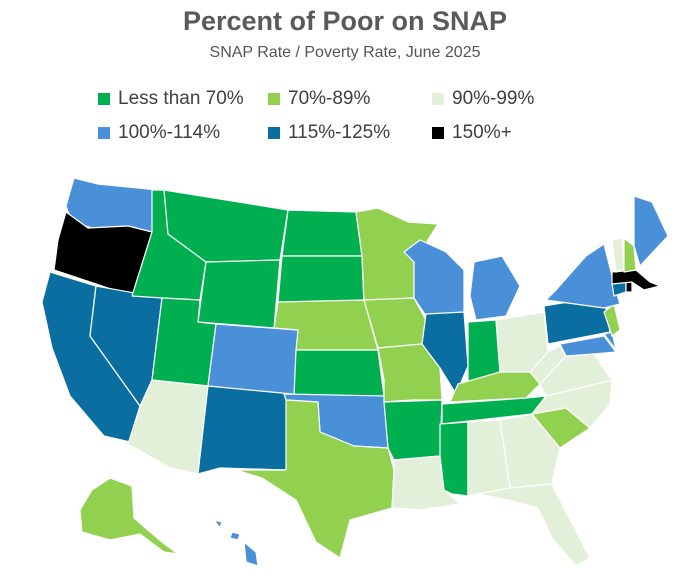  I want to click on map-subtitle: SNAP Rate / Poverty Rate, June 2025, so click(345, 52).